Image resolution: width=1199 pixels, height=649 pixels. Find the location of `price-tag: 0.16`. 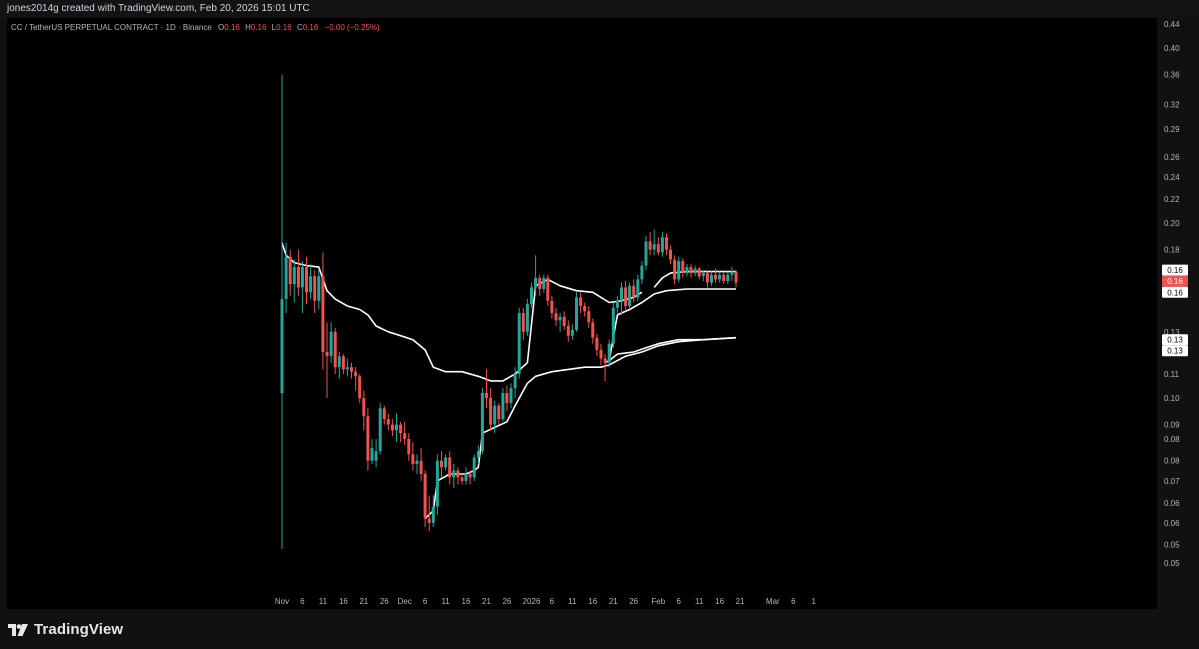

price-tag: 0.16 is located at coordinates (1175, 281).